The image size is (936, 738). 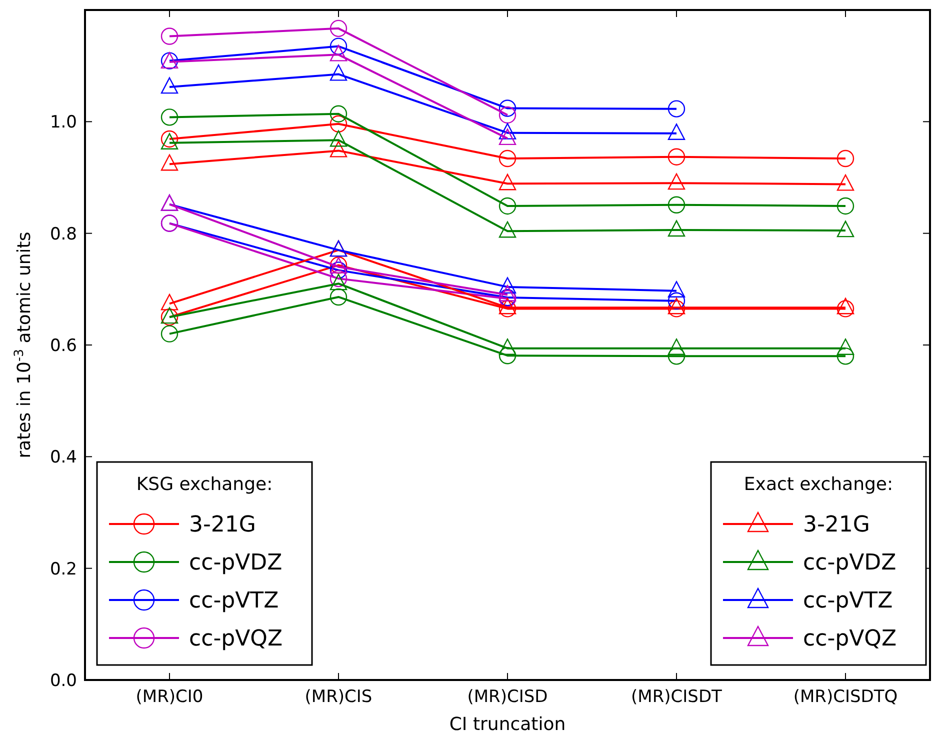 What do you see at coordinates (63, 122) in the screenshot?
I see `y-tick-label: 1.0` at bounding box center [63, 122].